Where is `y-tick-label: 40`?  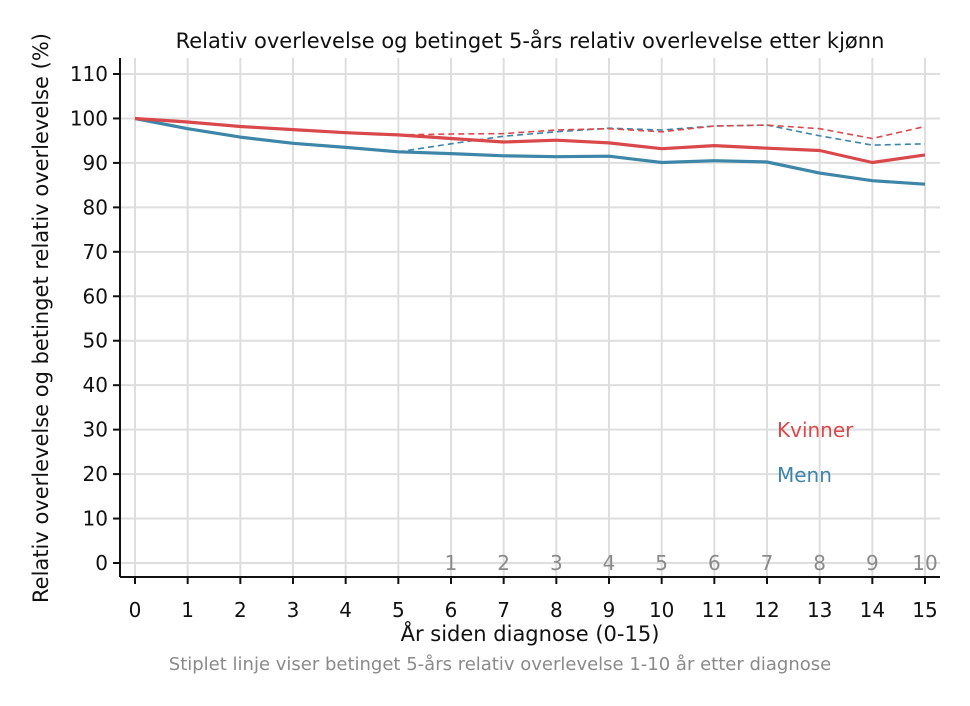 y-tick-label: 40 is located at coordinates (95, 385).